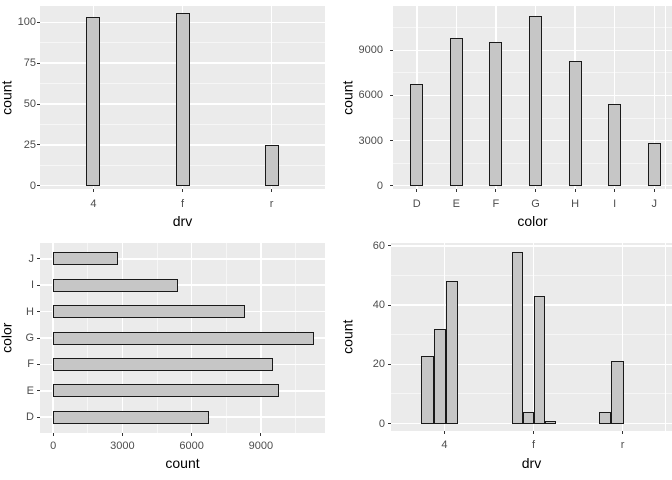  Describe the element at coordinates (378, 245) in the screenshot. I see `y-tick-label: 60` at that location.